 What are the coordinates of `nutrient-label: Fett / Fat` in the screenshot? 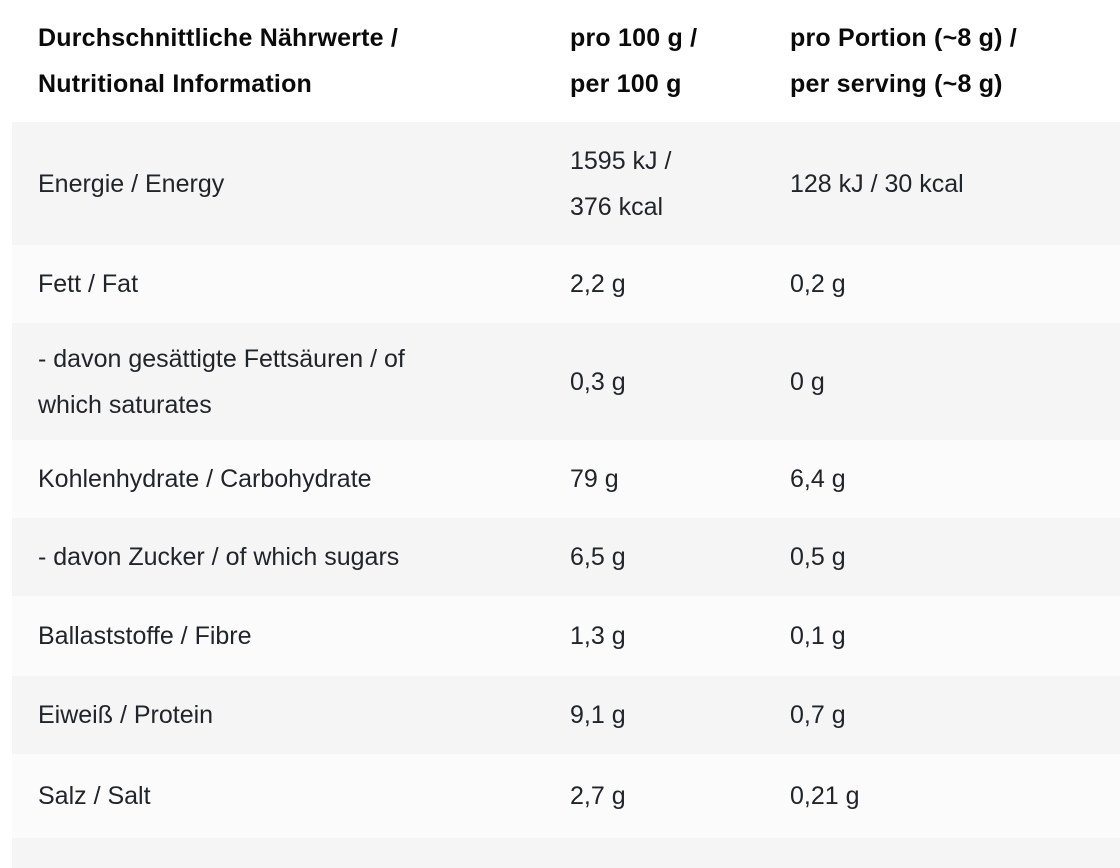 It's located at (88, 284).